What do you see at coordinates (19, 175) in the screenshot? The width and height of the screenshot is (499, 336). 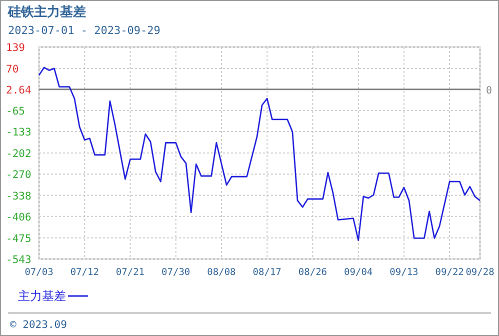 I see `y-tick-label: -270` at bounding box center [19, 175].